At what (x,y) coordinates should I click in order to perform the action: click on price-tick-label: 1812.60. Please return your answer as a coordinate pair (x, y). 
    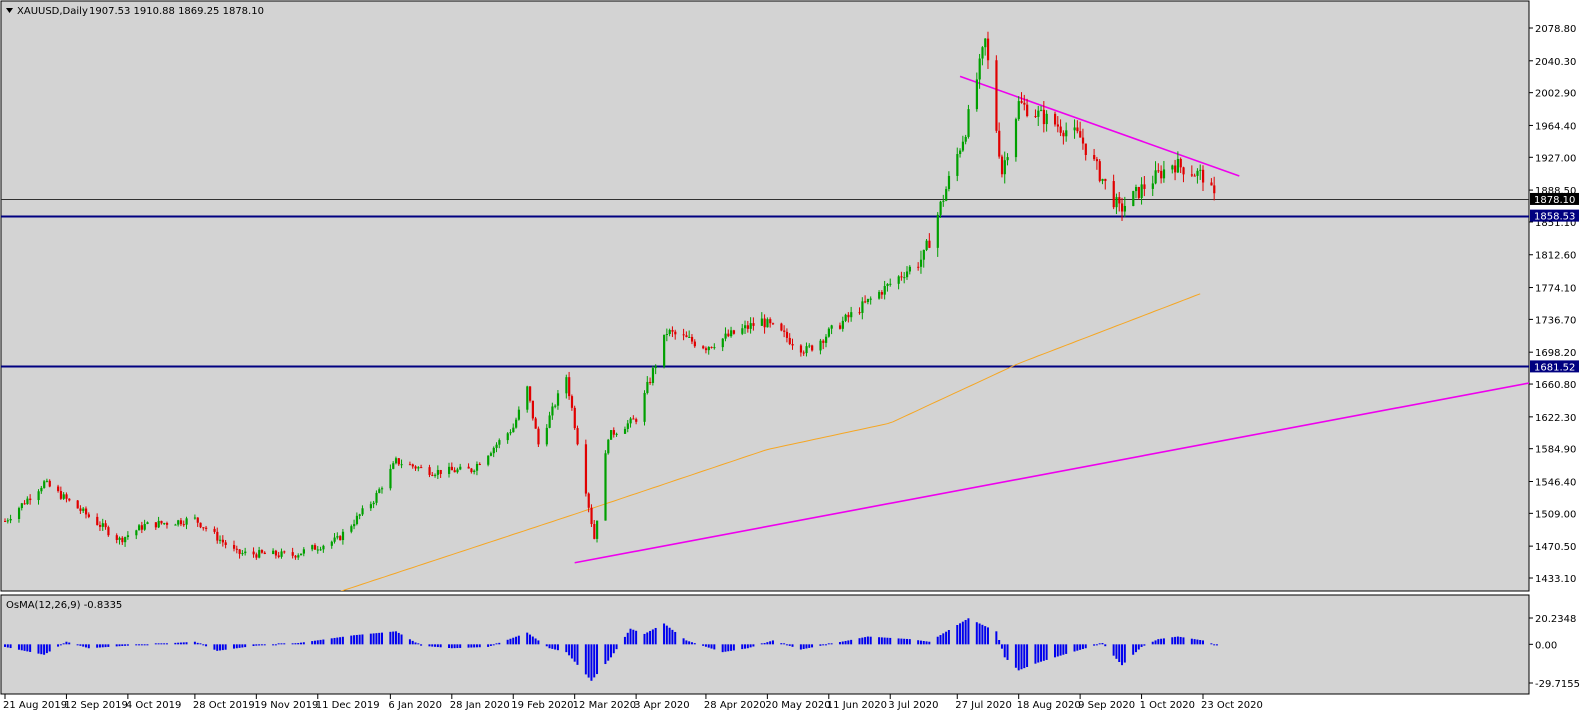
    Looking at the image, I should click on (1555, 256).